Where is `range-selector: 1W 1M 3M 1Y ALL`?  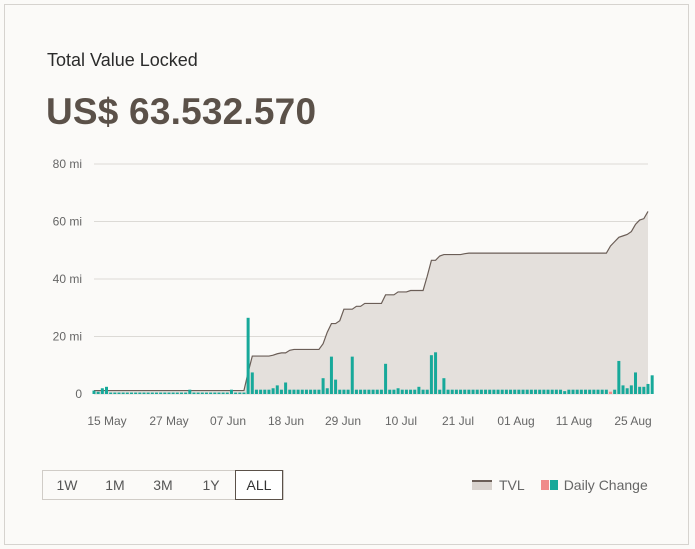
range-selector: 1W 1M 3M 1Y ALL is located at coordinates (163, 485).